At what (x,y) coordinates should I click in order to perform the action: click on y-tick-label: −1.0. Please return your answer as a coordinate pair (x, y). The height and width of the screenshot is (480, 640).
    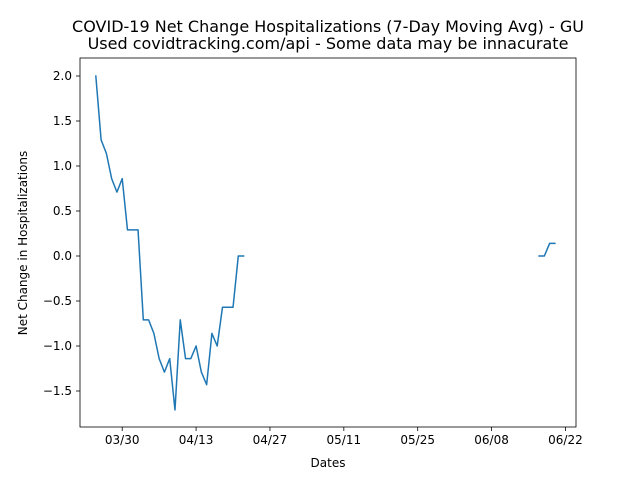
    Looking at the image, I should click on (57, 346).